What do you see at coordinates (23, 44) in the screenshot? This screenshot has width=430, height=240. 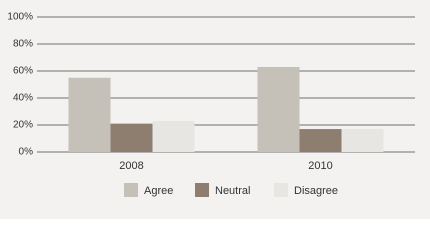 I see `y-tick-label: 80%` at bounding box center [23, 44].